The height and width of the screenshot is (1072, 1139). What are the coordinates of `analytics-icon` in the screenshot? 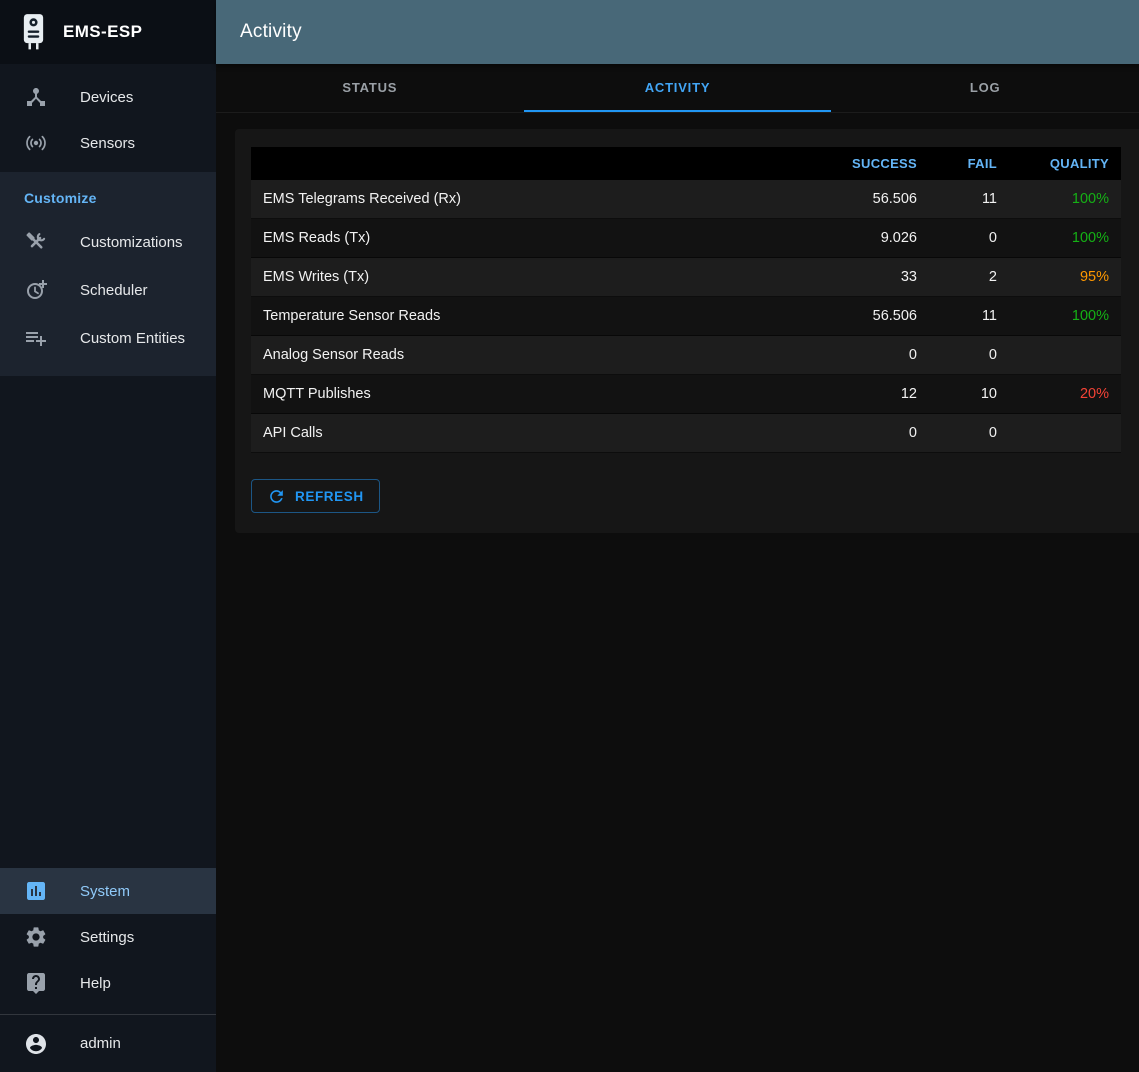 It's located at (52, 891).